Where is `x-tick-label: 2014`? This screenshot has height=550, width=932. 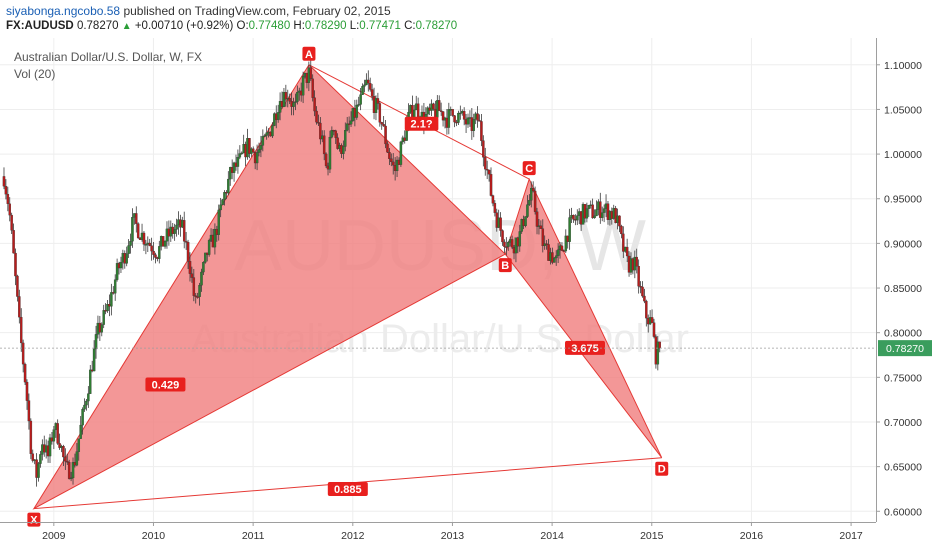 x-tick-label: 2014 is located at coordinates (552, 536).